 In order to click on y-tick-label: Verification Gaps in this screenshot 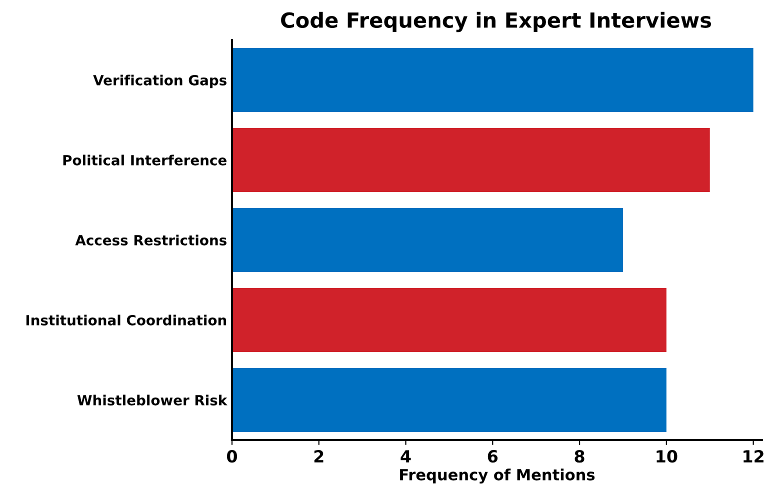, I will do `click(159, 81)`.